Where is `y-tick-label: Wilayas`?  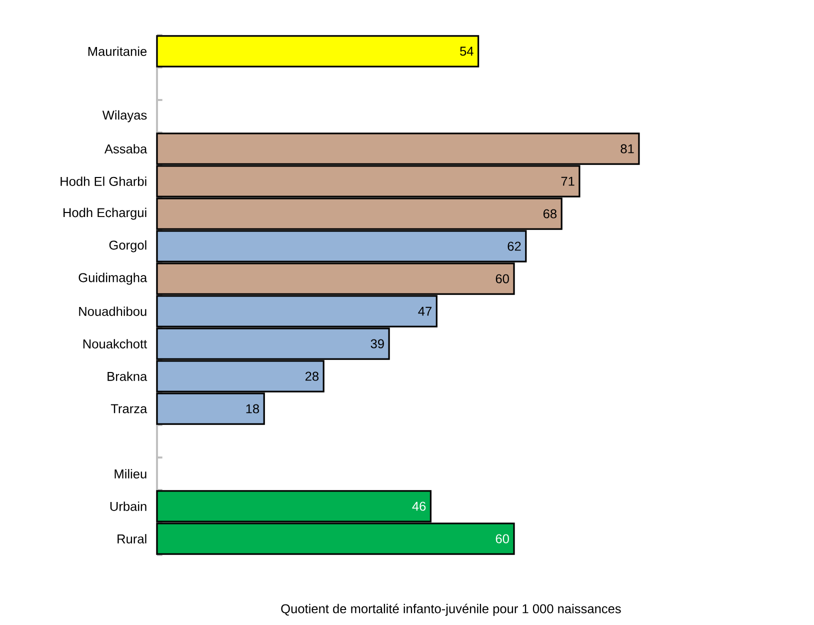
y-tick-label: Wilayas is located at coordinates (124, 116).